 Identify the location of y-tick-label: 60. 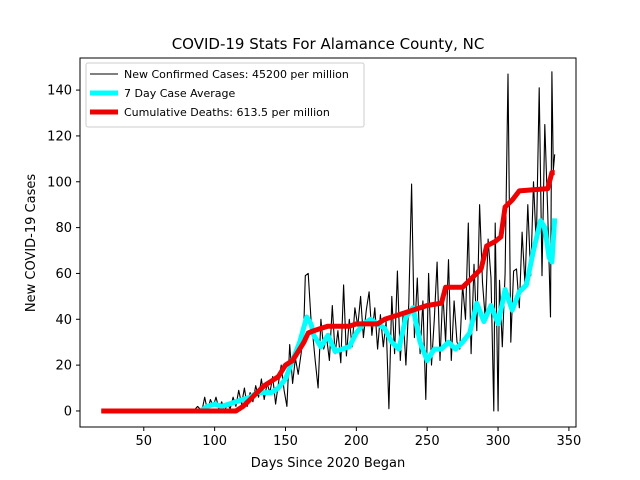
(63, 274).